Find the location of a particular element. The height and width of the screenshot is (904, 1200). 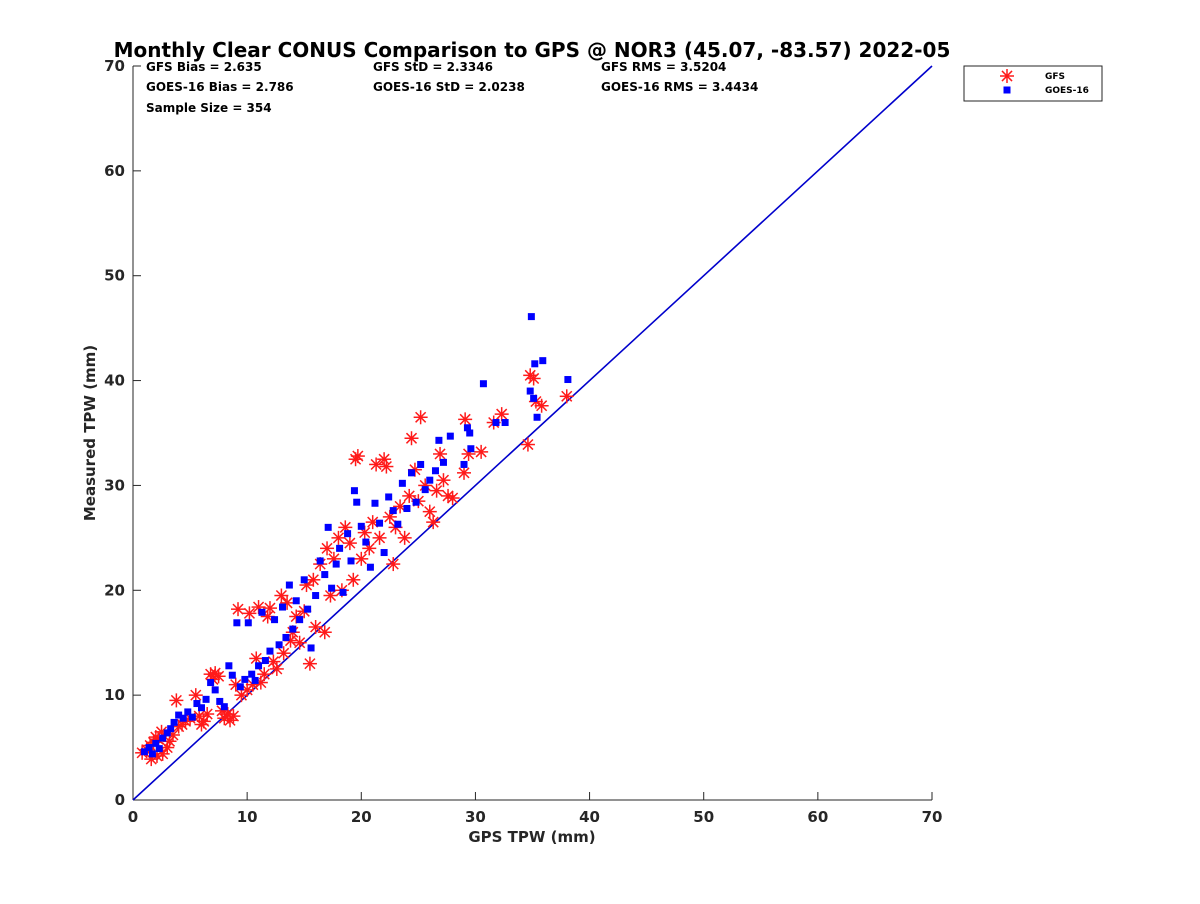

x-tick-label-1: 10 is located at coordinates (247, 817).